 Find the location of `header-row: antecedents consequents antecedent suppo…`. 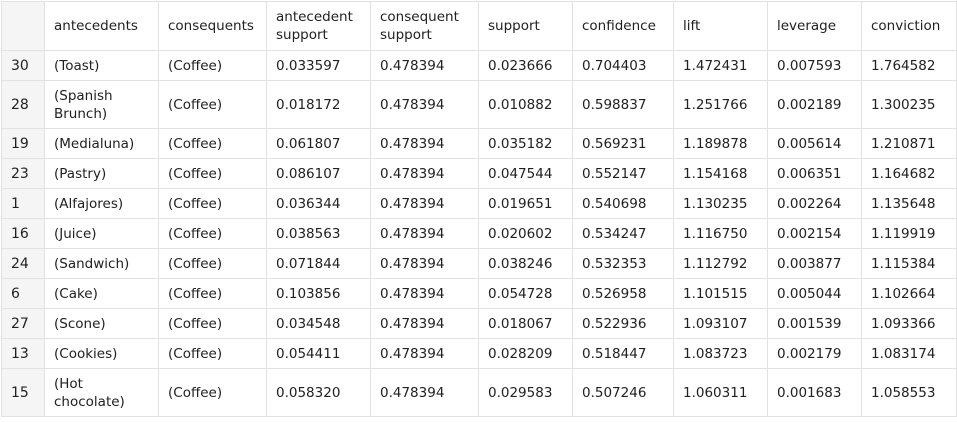

header-row: antecedents consequents antecedent suppo… is located at coordinates (479, 26).